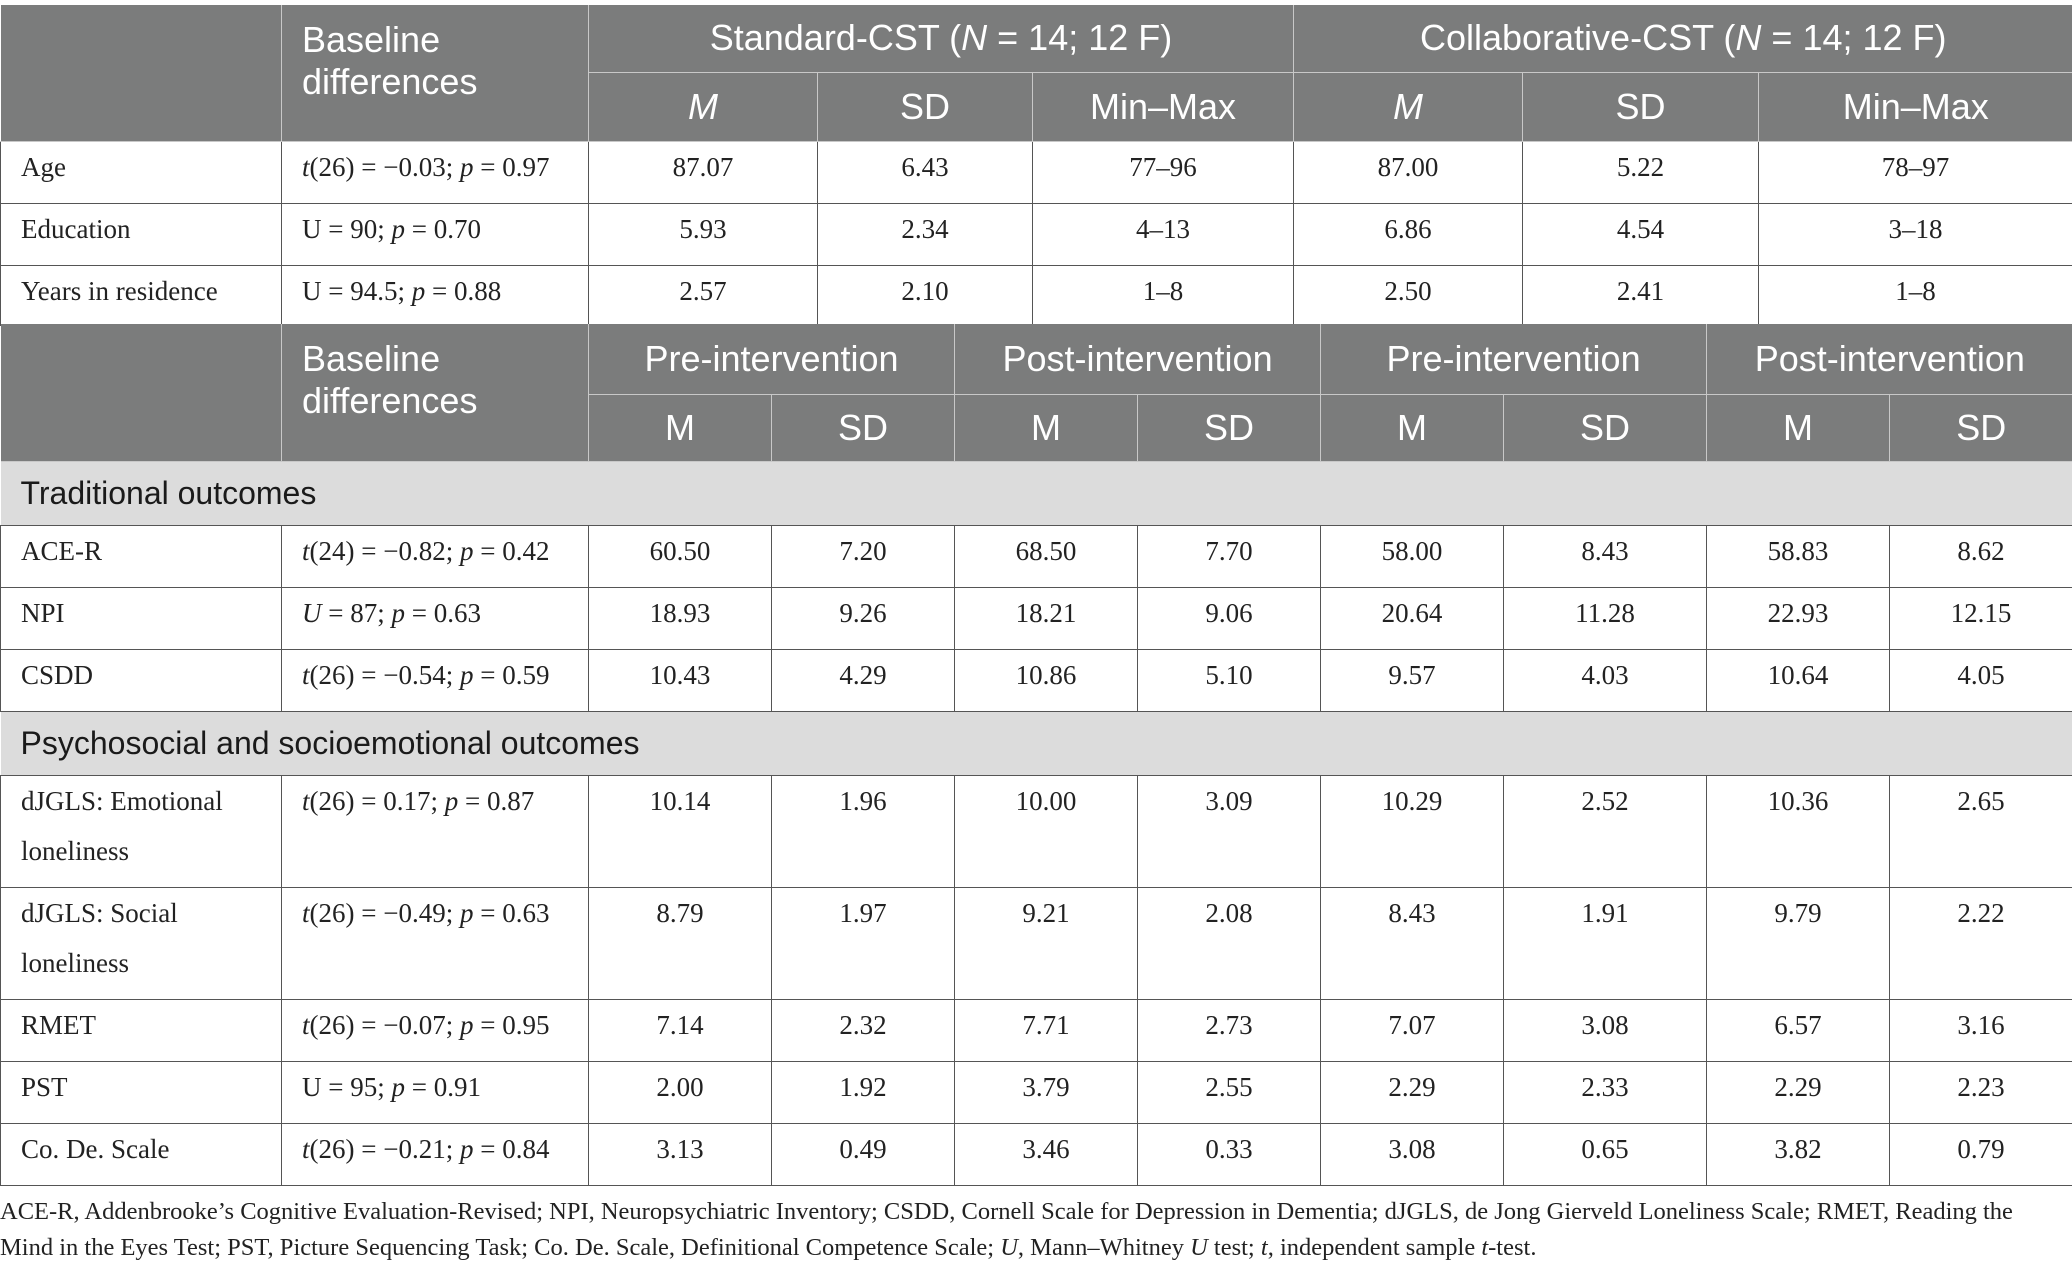  I want to click on baseline-stat: t(24) = −0.82; p = 0.42, so click(435, 556).